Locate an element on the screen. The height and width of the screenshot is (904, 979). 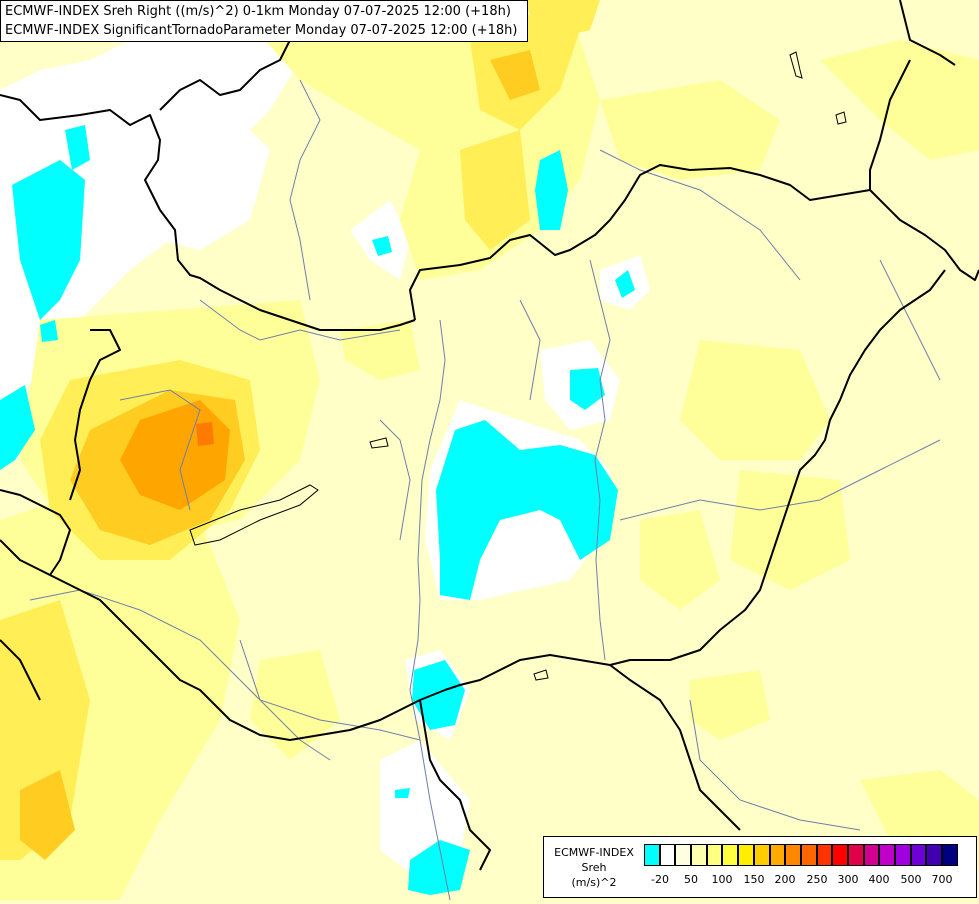
legend-tick: 50 is located at coordinates (691, 879).